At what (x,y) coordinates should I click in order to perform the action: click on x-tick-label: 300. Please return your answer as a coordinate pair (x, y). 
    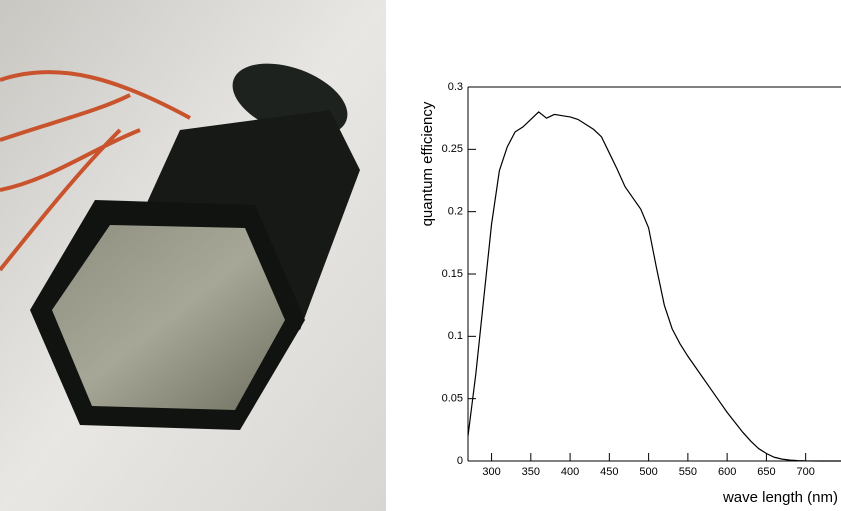
    Looking at the image, I should click on (491, 472).